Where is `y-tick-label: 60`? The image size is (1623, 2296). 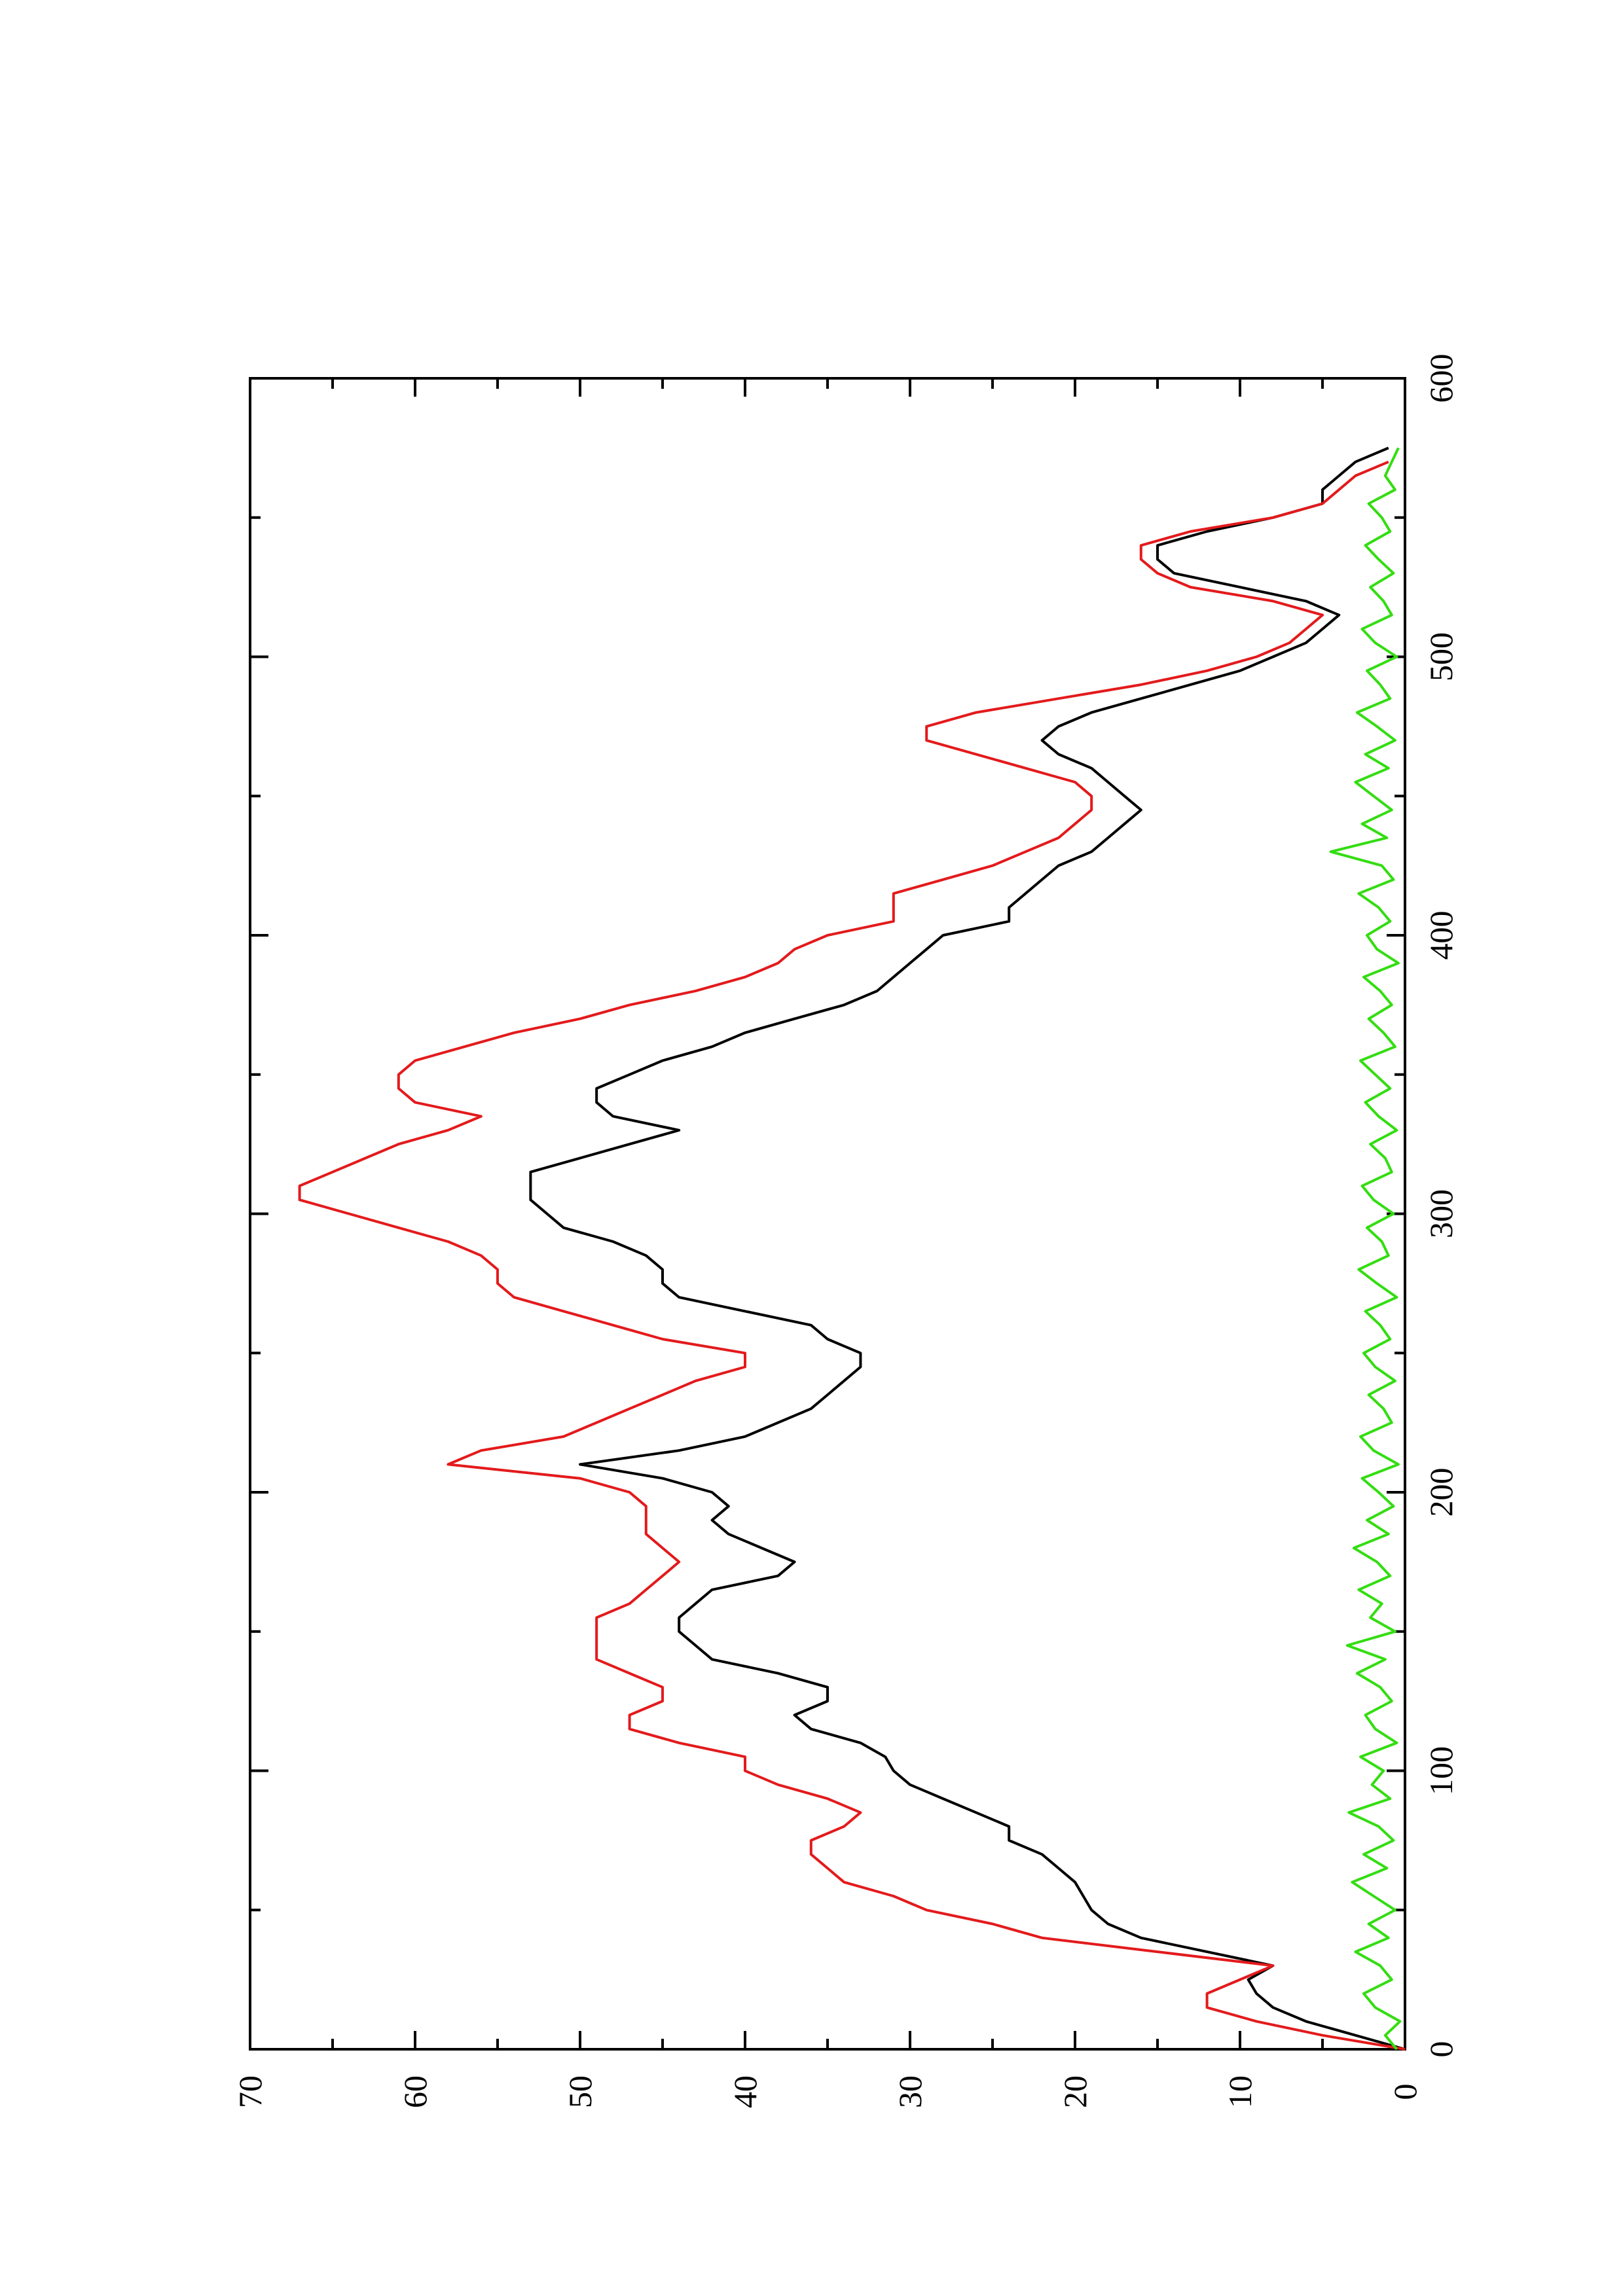
y-tick-label: 60 is located at coordinates (415, 2091).